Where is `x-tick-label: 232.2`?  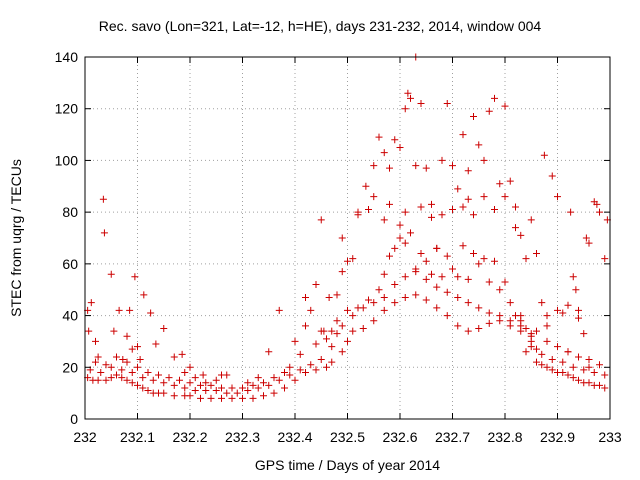
x-tick-label: 232.2 is located at coordinates (189, 437).